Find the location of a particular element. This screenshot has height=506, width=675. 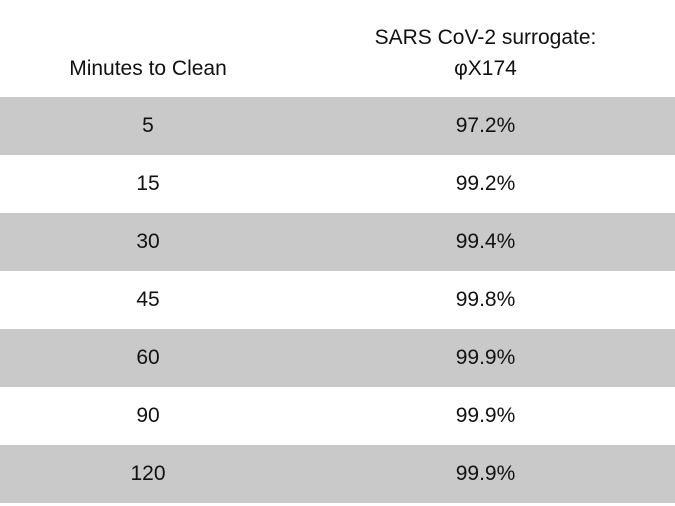

header-cell: SARS CoV-2 surrogate: φX174 is located at coordinates (485, 52).